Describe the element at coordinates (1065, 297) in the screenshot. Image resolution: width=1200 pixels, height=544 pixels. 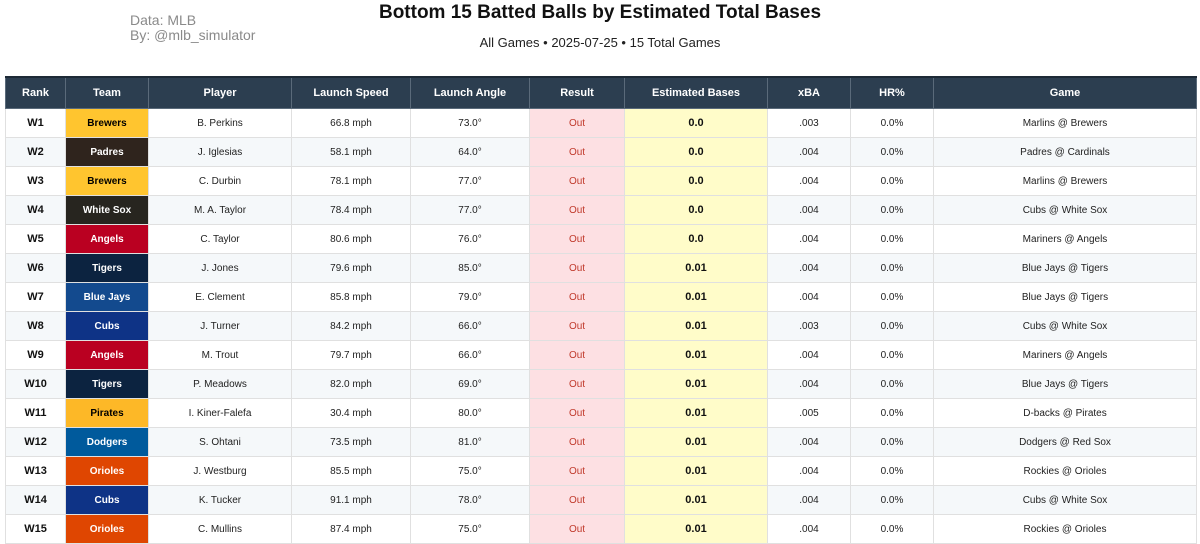
I see `game-cell: Blue Jays @ Tigers` at that location.